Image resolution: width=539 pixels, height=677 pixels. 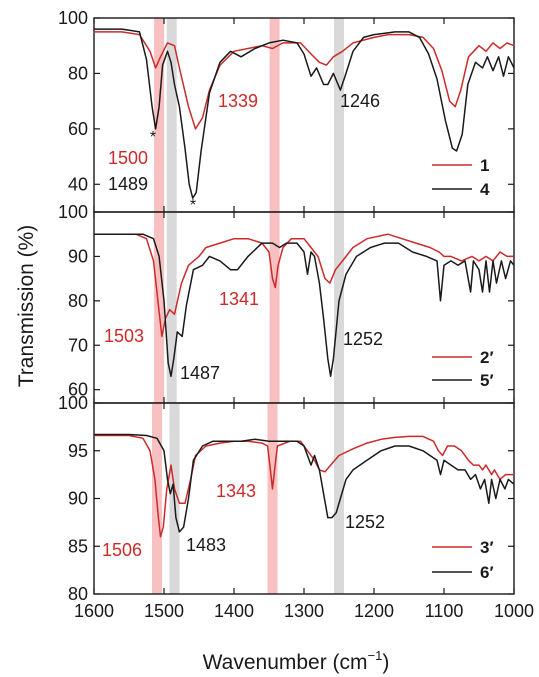 What do you see at coordinates (485, 189) in the screenshot?
I see `legend-label: 4` at bounding box center [485, 189].